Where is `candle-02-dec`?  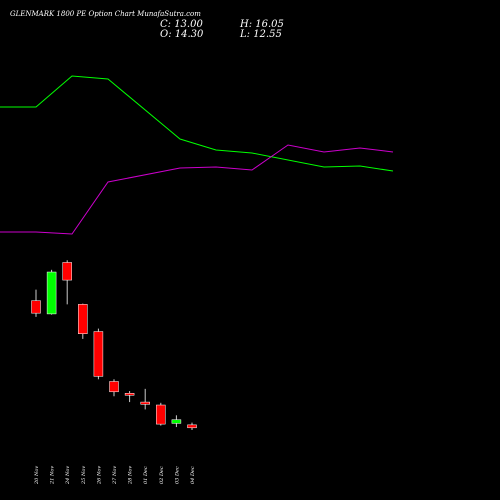 candle-02-dec is located at coordinates (161, 414).